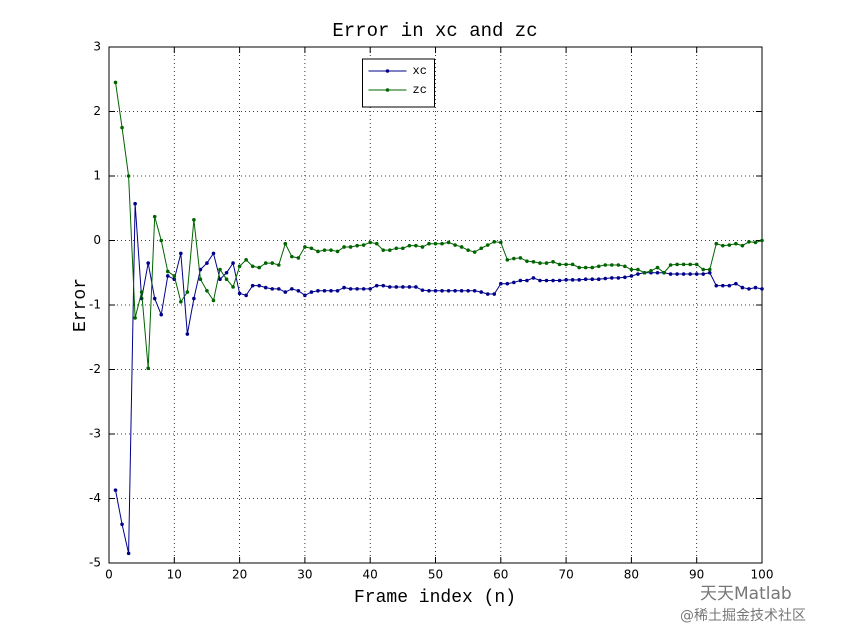 The height and width of the screenshot is (630, 841). Describe the element at coordinates (631, 575) in the screenshot. I see `x-tick-label: 80` at that location.